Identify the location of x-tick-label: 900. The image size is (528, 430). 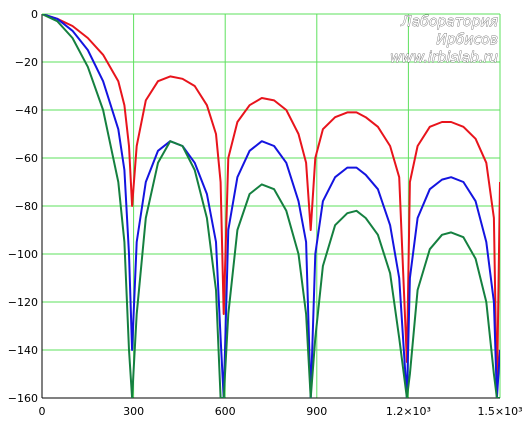
(316, 411).